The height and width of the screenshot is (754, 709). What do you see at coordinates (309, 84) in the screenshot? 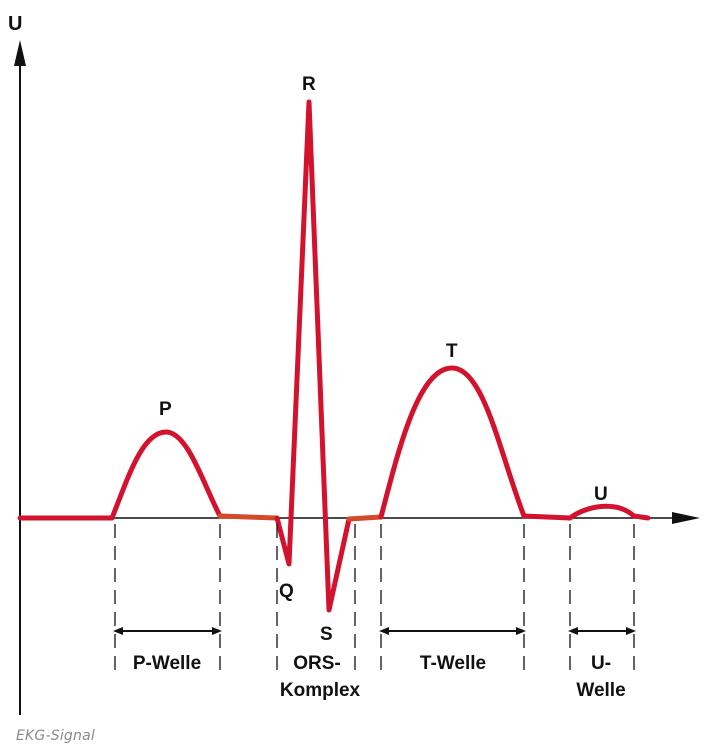
I see `wave-label-r: R` at bounding box center [309, 84].